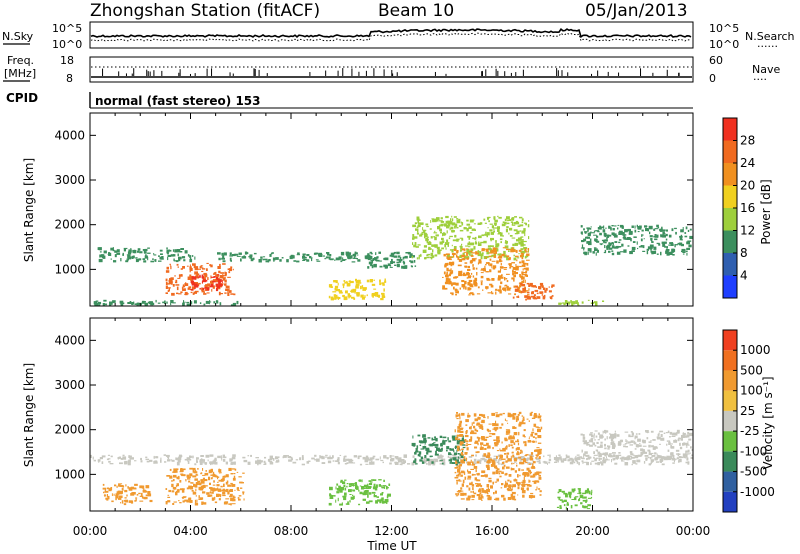 The height and width of the screenshot is (554, 800). I want to click on velocity-colorbar-tick: -100, so click(753, 451).